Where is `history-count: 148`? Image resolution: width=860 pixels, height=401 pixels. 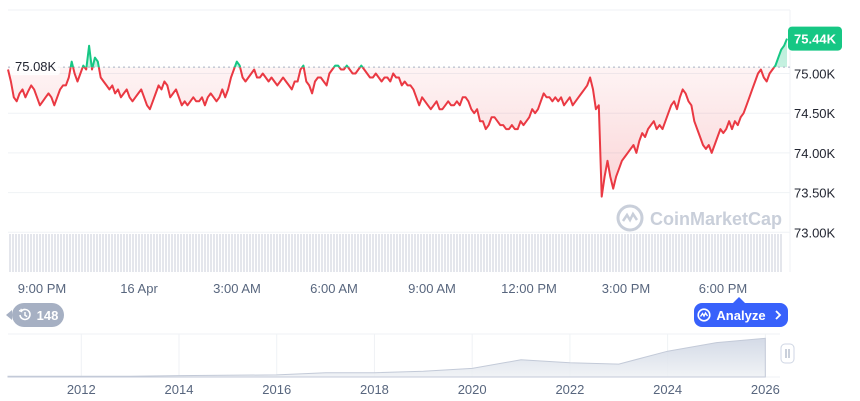
history-count: 148 is located at coordinates (47, 315).